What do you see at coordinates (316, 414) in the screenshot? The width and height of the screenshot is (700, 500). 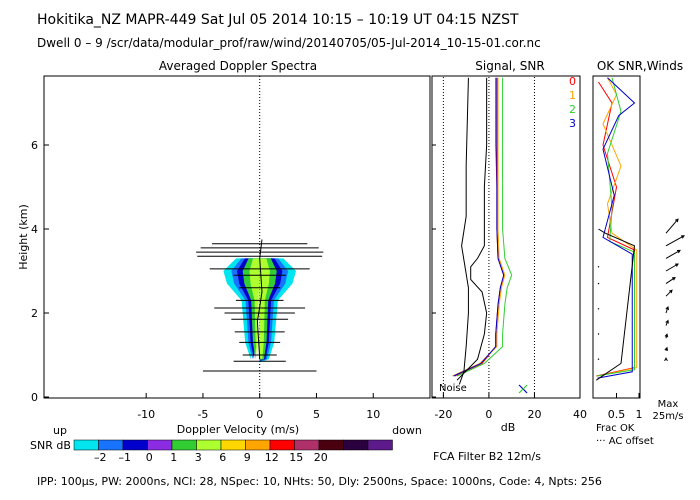 I see `spectra-xtick-label-5: 5` at bounding box center [316, 414].